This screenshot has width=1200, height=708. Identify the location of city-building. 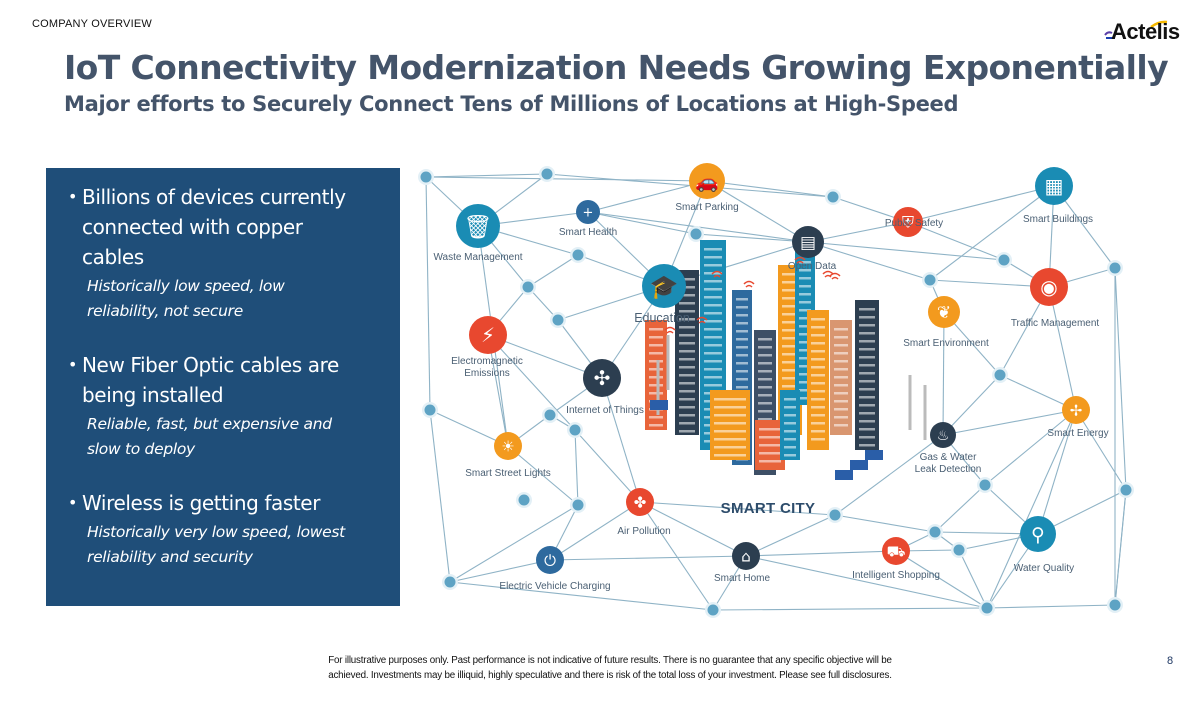
(818, 380).